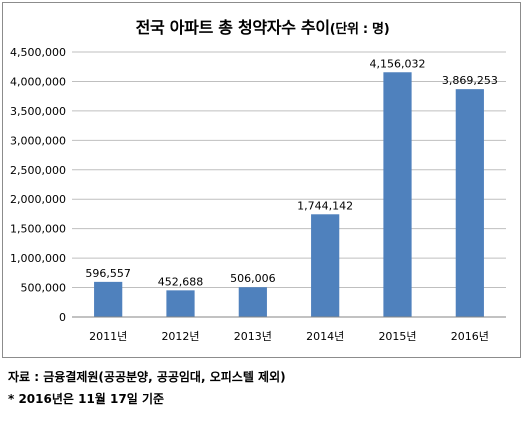 This screenshot has width=525, height=425. I want to click on x-tick-label: 2015년, so click(397, 336).